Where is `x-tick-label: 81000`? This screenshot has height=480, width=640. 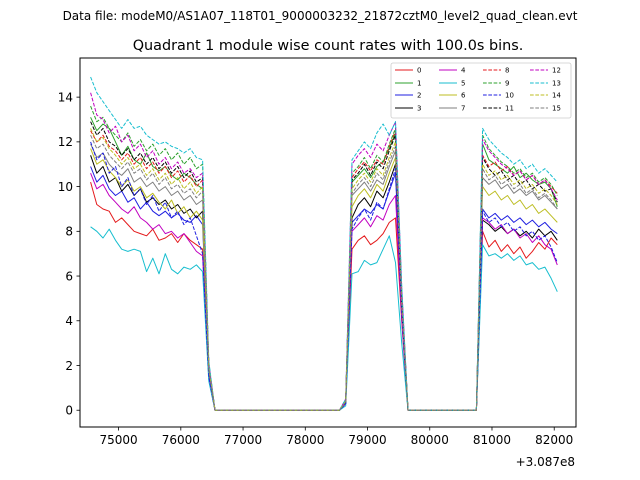 x-tick-label: 81000 is located at coordinates (492, 440).